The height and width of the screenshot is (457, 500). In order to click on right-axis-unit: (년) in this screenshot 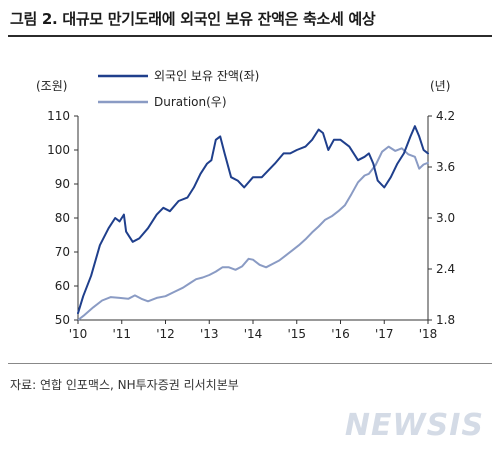, I will do `click(440, 86)`.